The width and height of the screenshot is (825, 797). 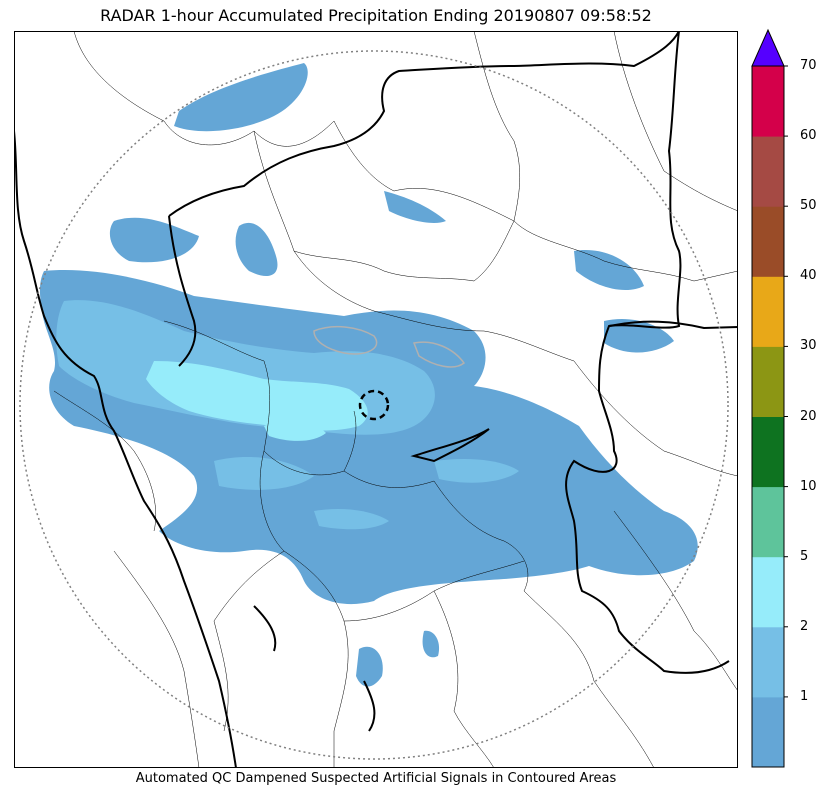 I want to click on colorbar-extend-arrow, so click(x=768, y=47).